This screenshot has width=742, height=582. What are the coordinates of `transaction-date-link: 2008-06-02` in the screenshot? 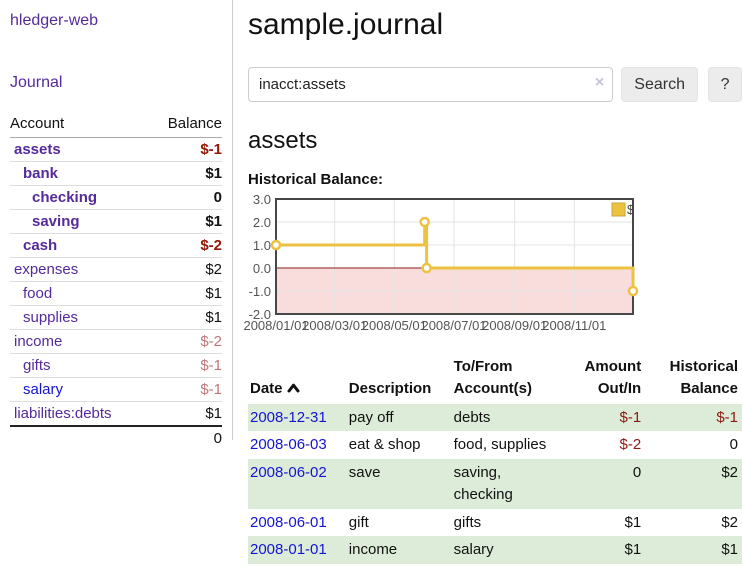 It's located at (288, 472).